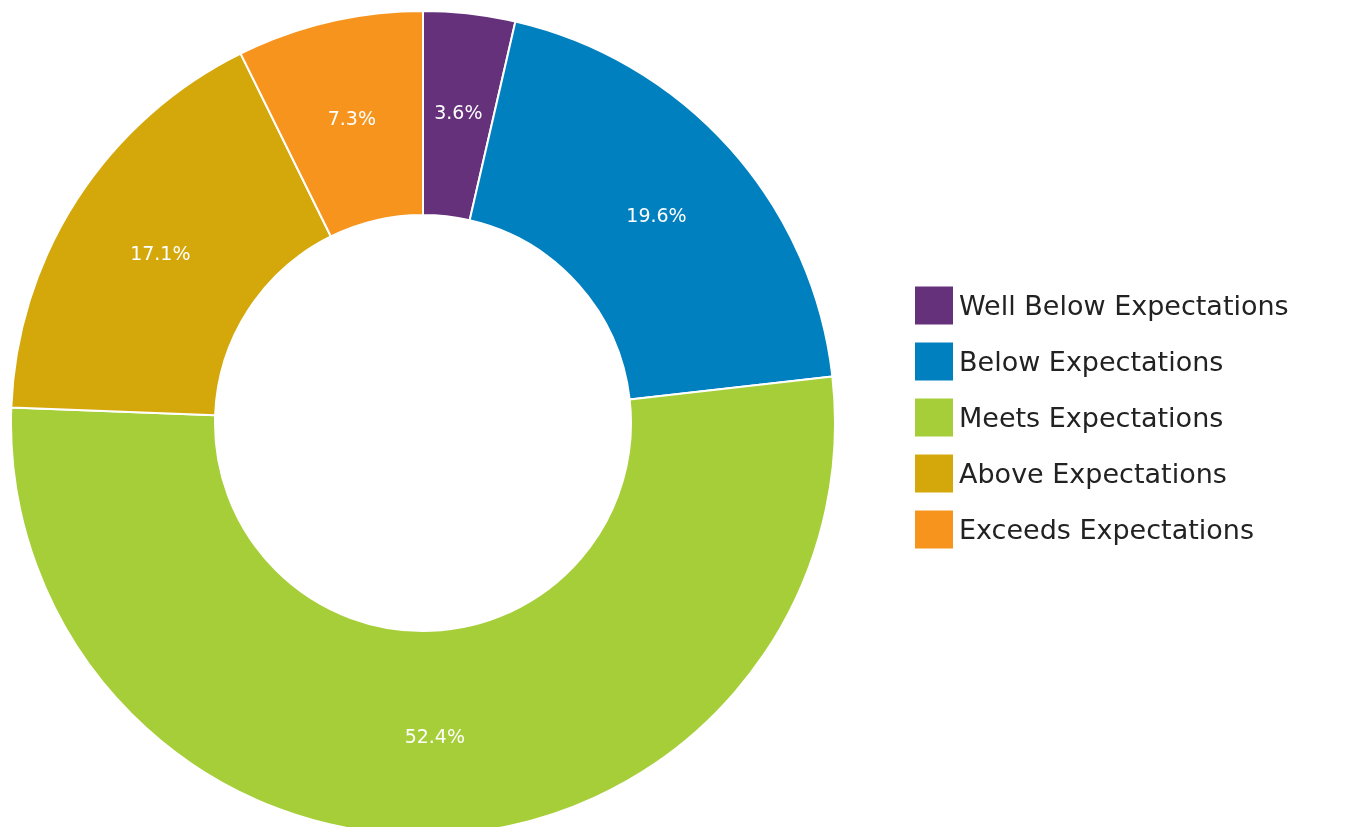 The height and width of the screenshot is (835, 1356). I want to click on legend-label: Well Below Expectations, so click(1124, 305).